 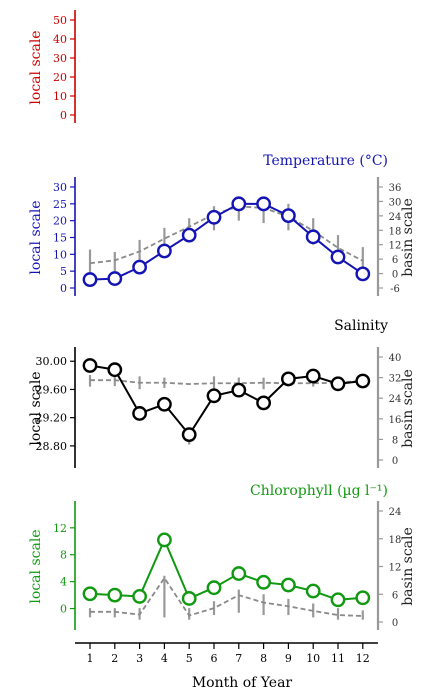 I want to click on right-tick-label: -6, so click(x=395, y=289).